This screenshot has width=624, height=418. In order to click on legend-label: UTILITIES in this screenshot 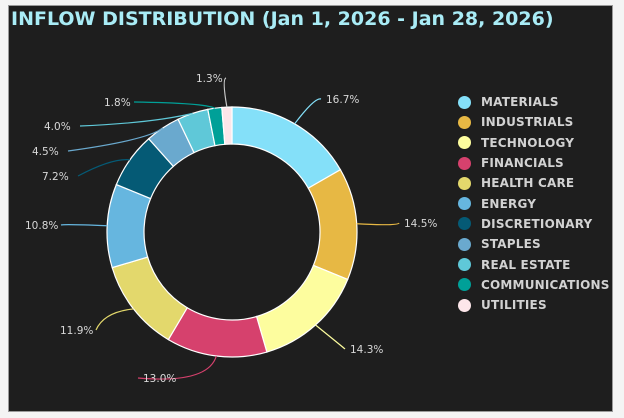, I will do `click(514, 305)`.